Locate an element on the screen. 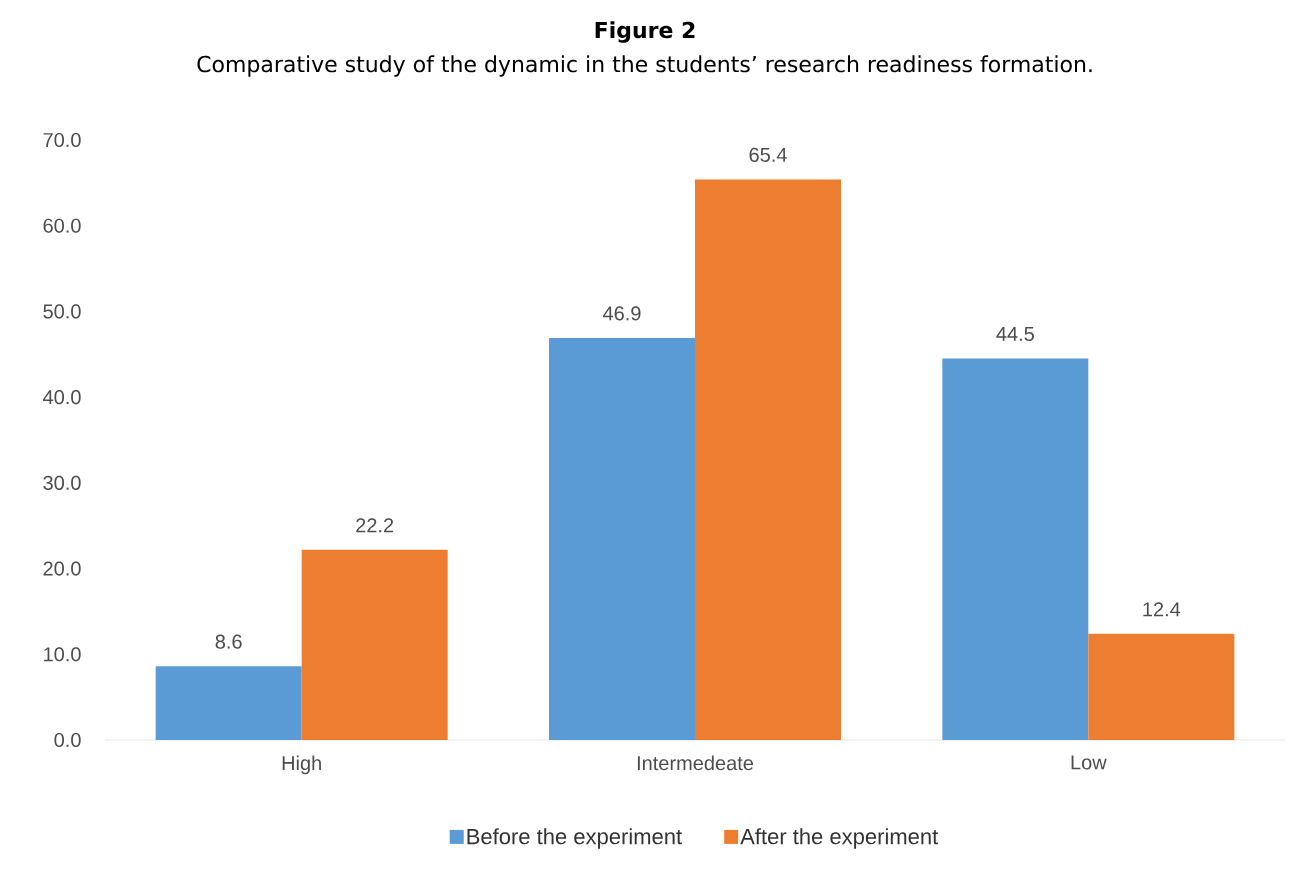 The width and height of the screenshot is (1289, 870). data-label: 22.2 is located at coordinates (375, 525).